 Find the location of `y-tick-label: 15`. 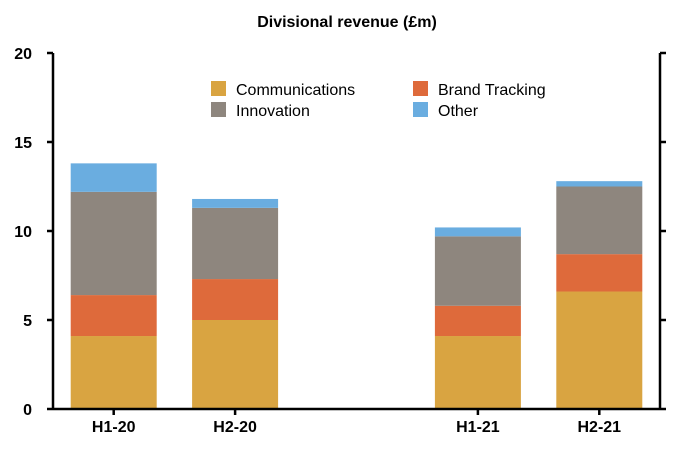

y-tick-label: 15 is located at coordinates (23, 143).